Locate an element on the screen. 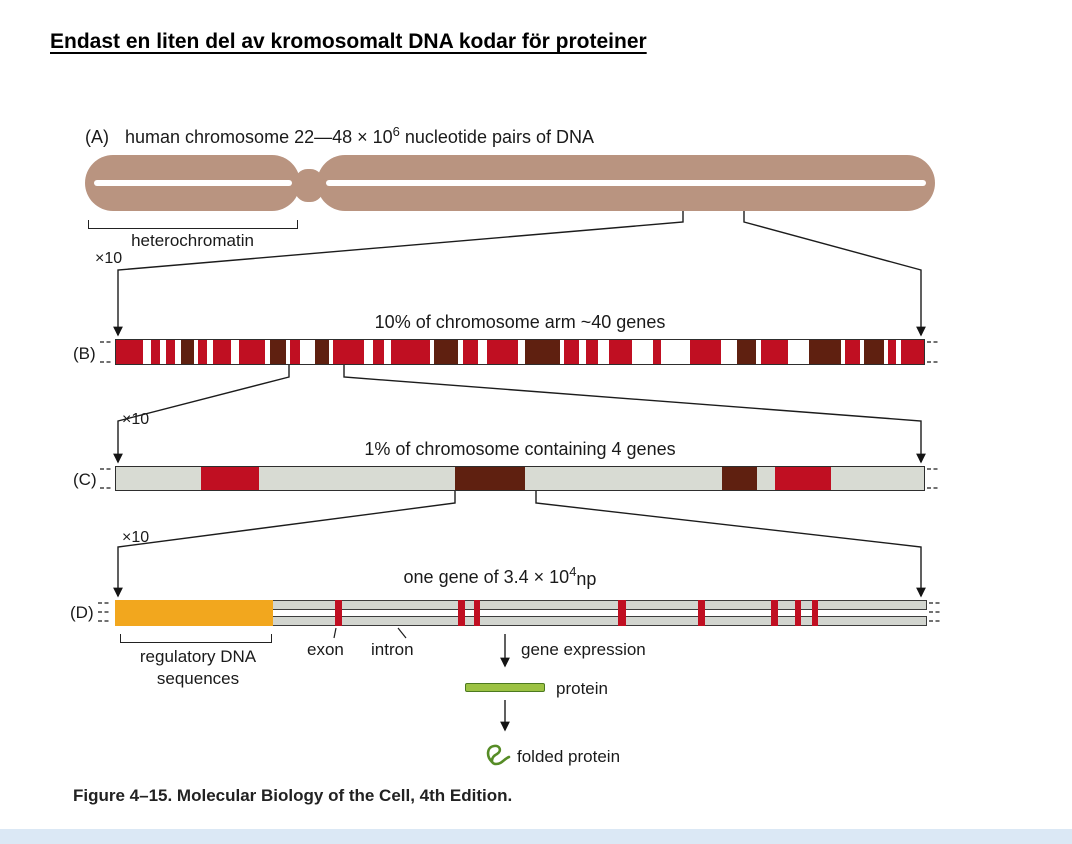 The height and width of the screenshot is (844, 1072). gene-features is located at coordinates (521, 613).